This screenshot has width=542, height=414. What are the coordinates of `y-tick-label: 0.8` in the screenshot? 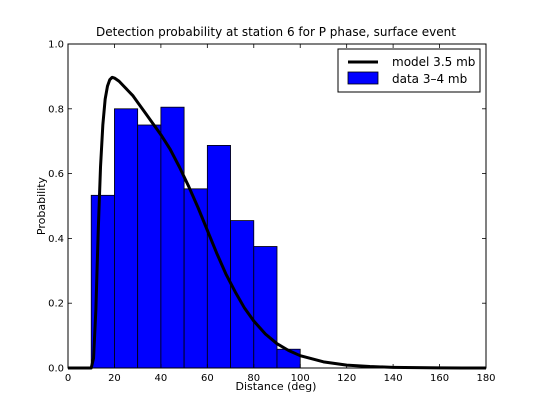 It's located at (56, 109).